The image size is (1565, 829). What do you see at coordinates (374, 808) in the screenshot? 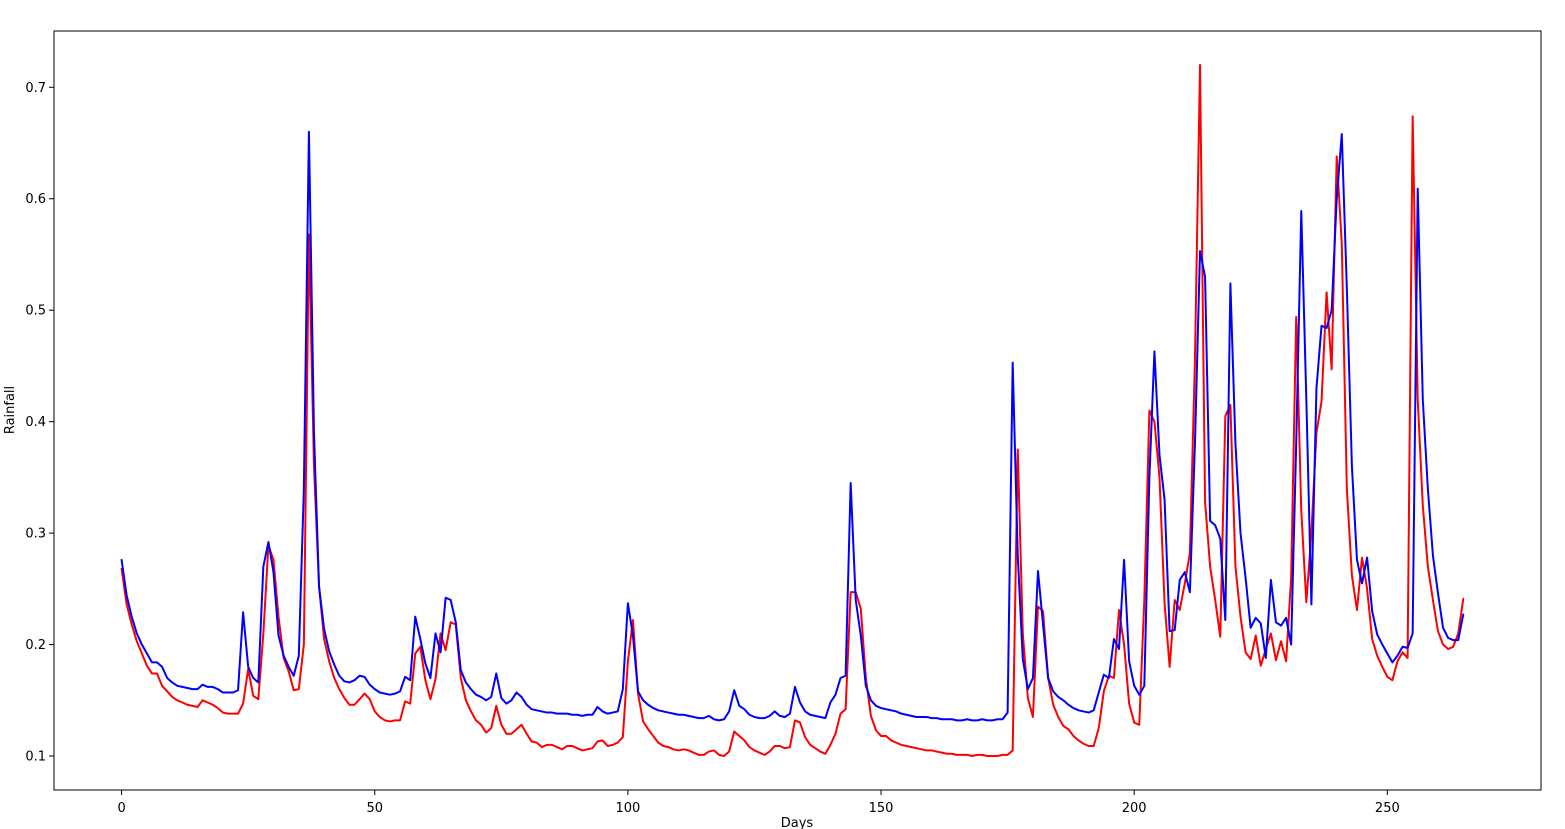
I see `x-tick-label: 50` at bounding box center [374, 808].